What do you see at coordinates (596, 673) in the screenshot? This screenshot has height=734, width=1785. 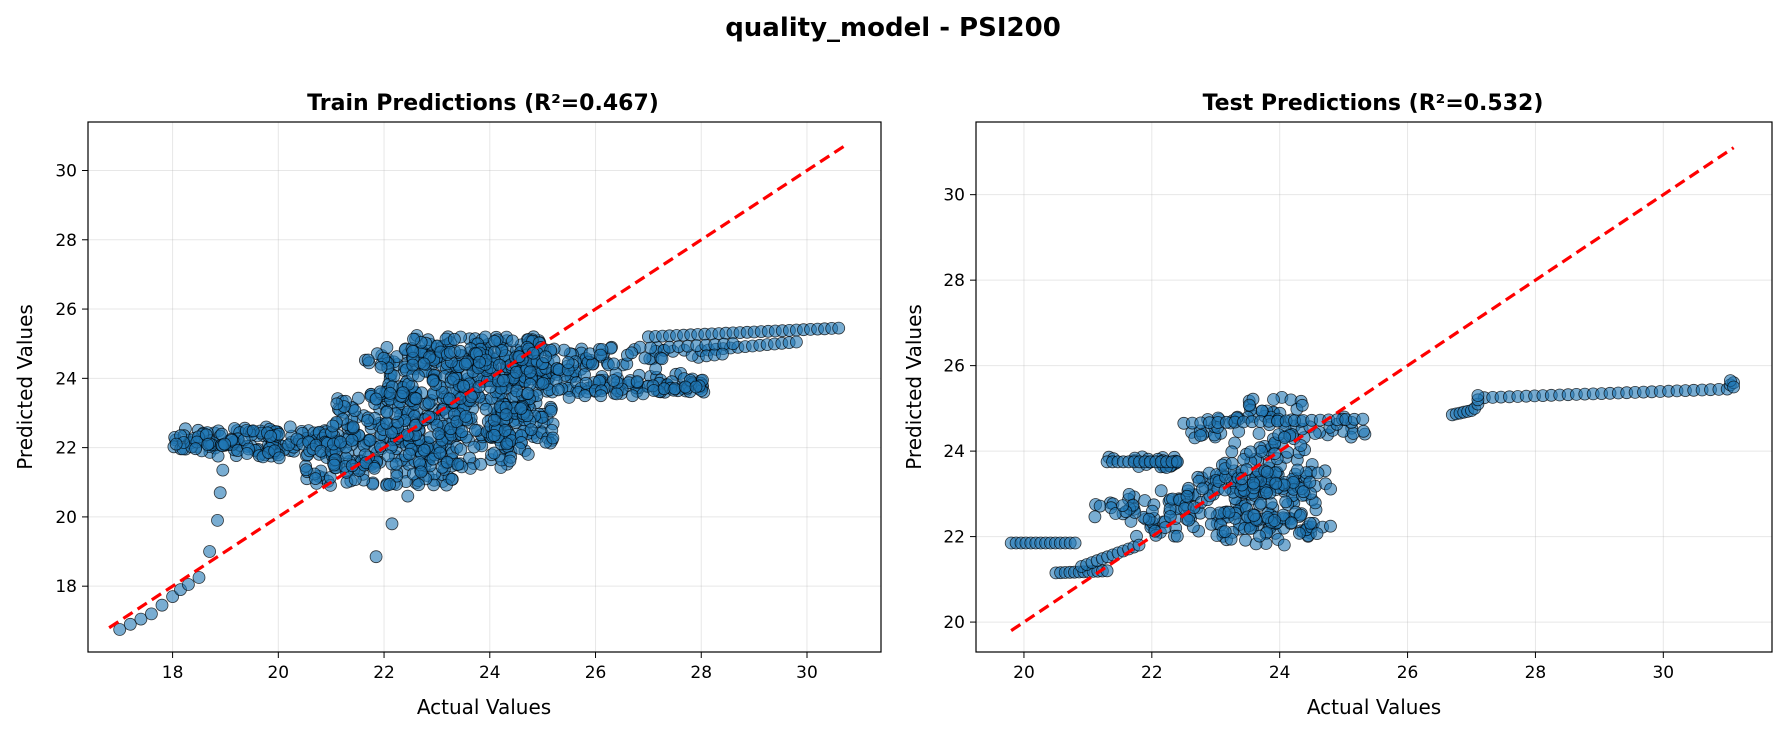 I see `train-x-tick-label: 26` at bounding box center [596, 673].